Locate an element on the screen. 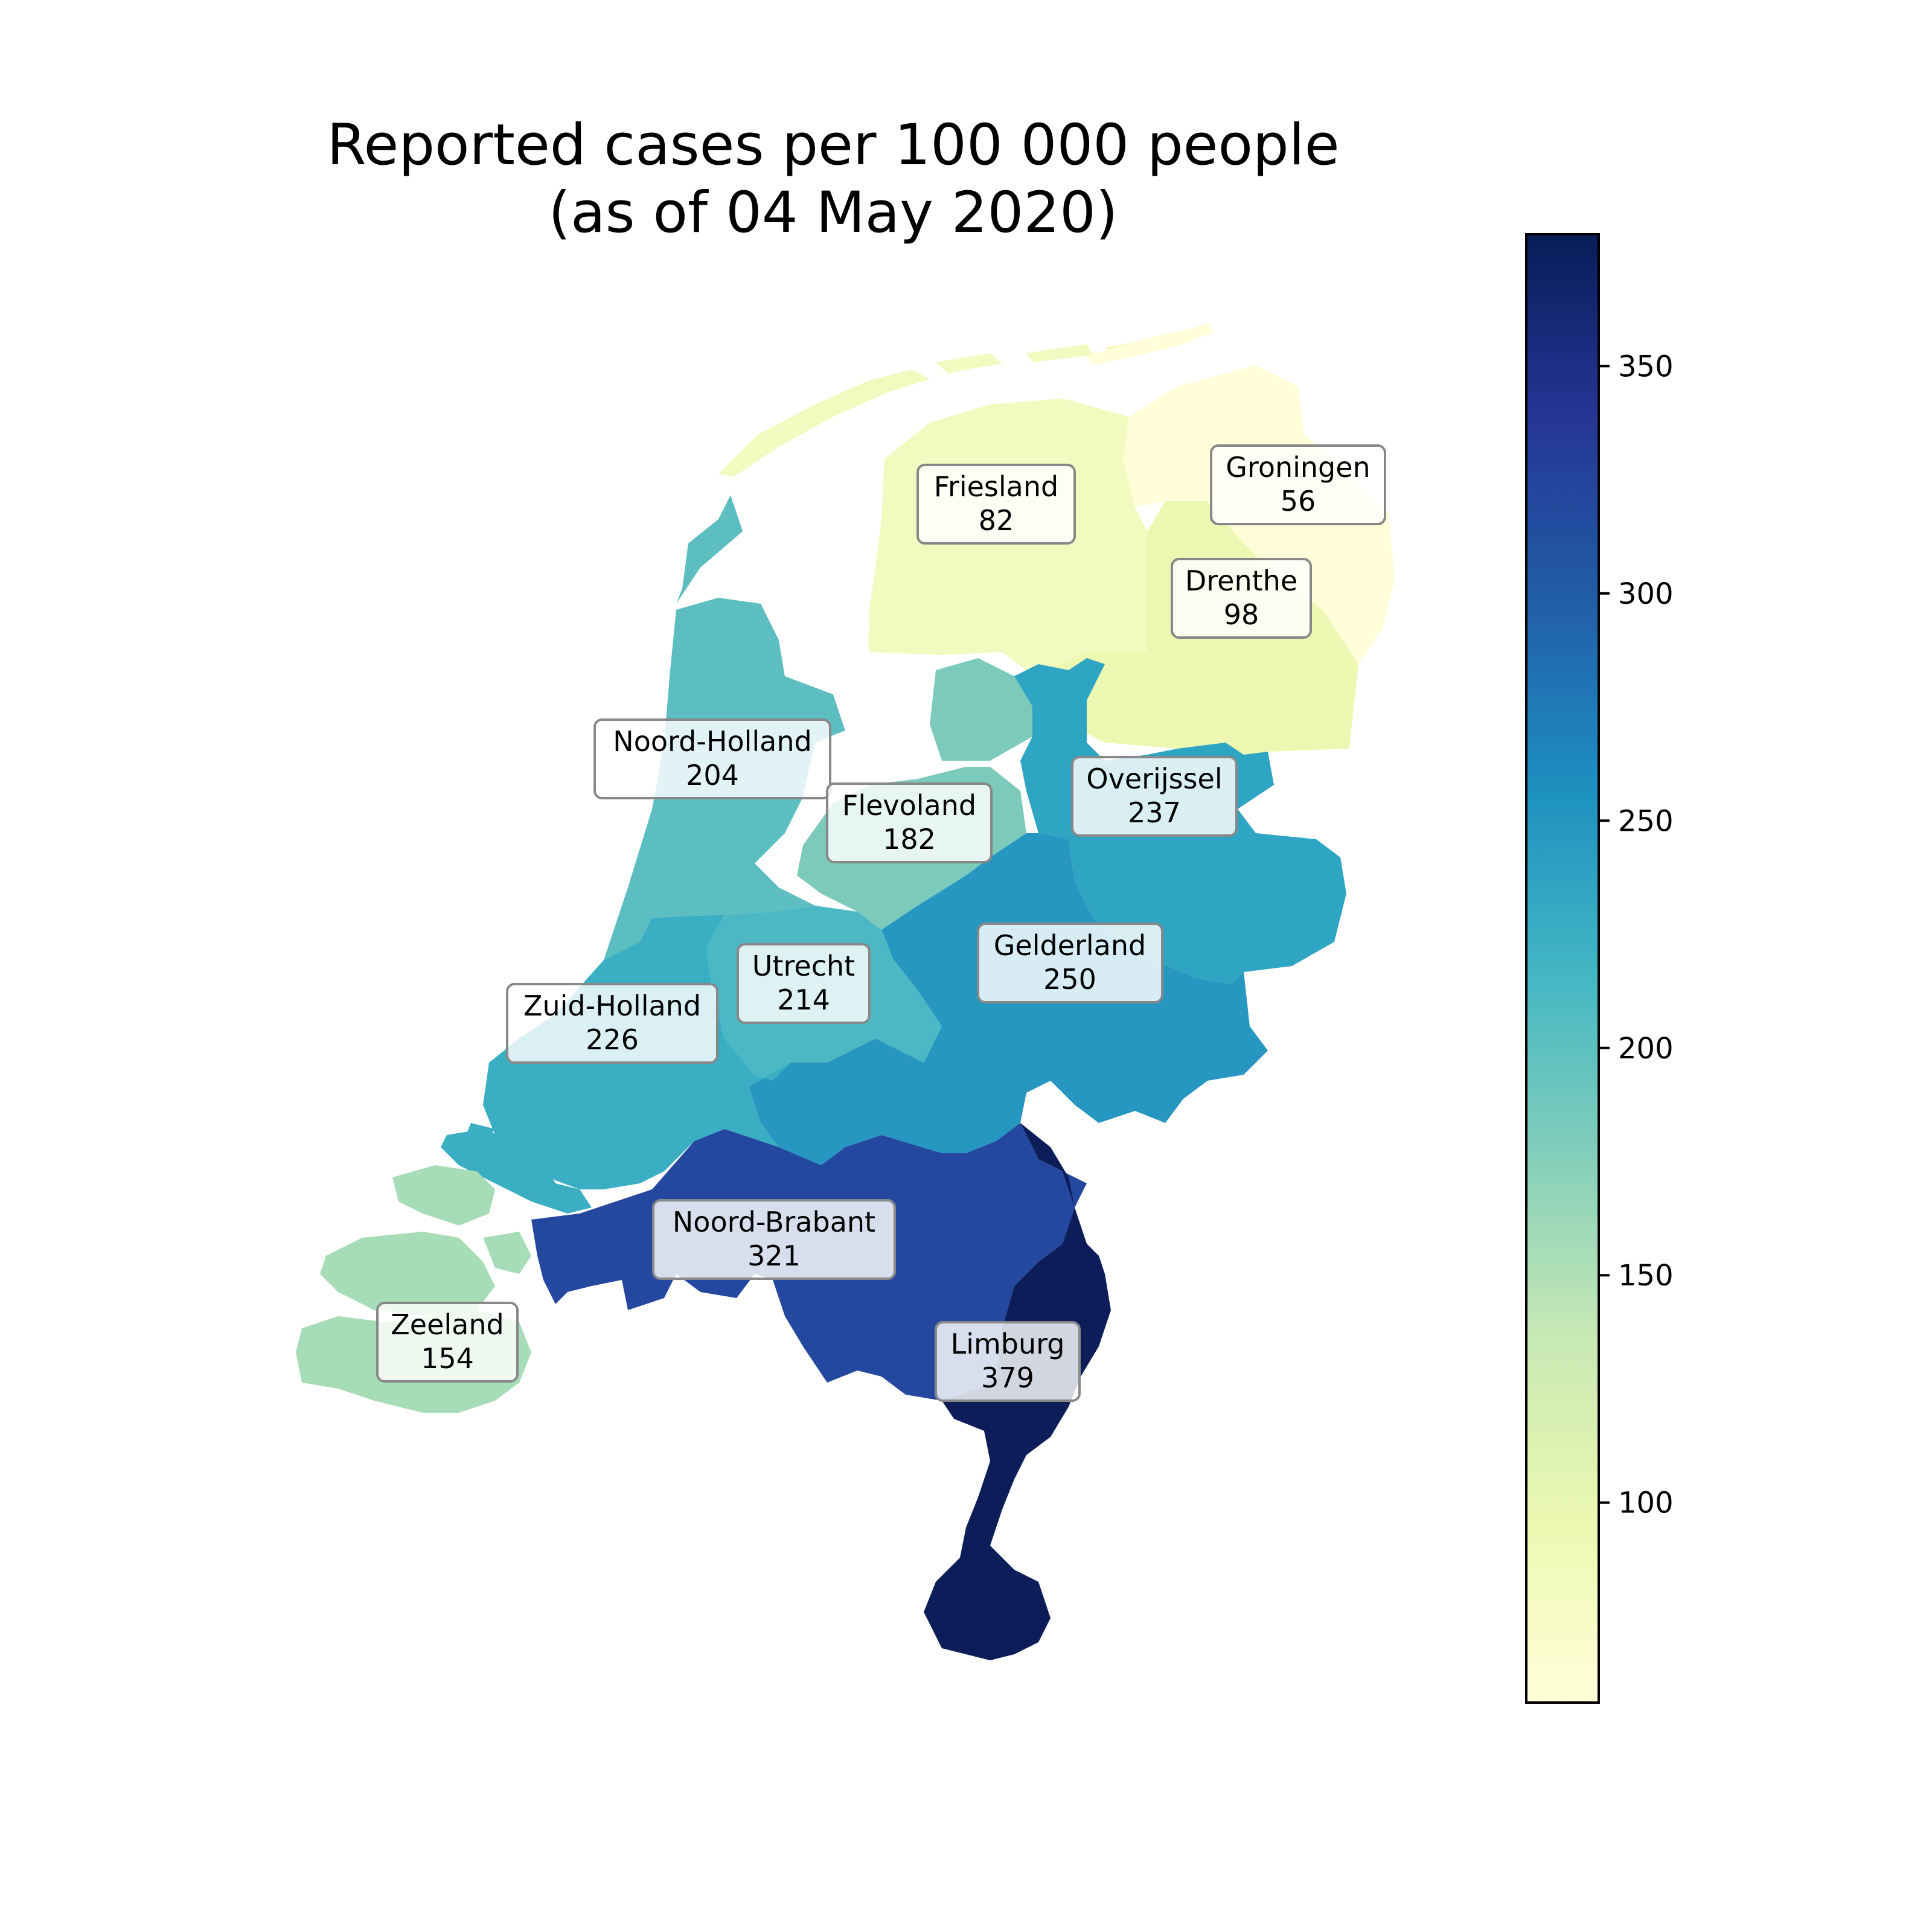 This screenshot has height=1932, width=1932. label-gelderland-name: Gelderland is located at coordinates (1070, 946).